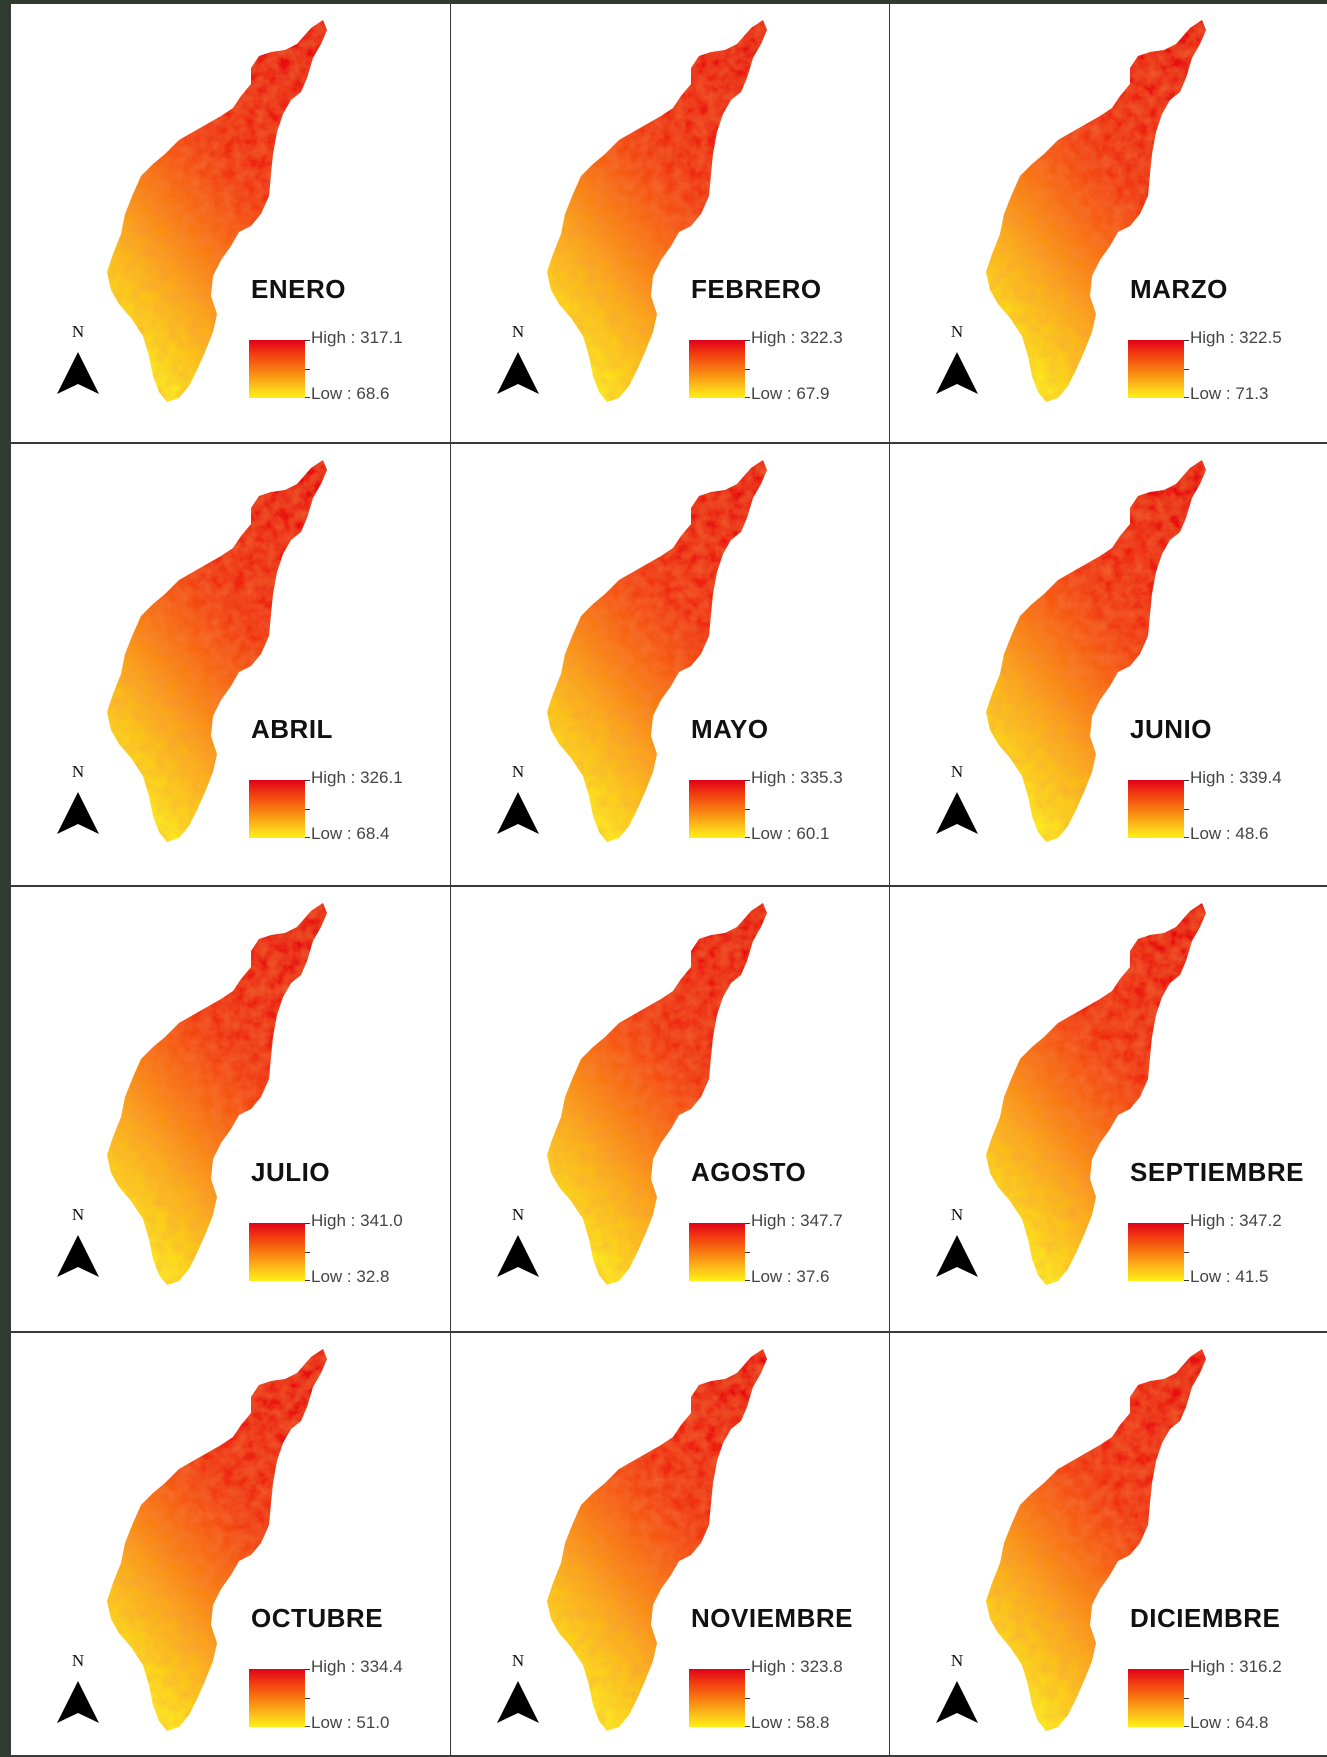  I want to click on legend-high: High : 322.3, so click(797, 337).